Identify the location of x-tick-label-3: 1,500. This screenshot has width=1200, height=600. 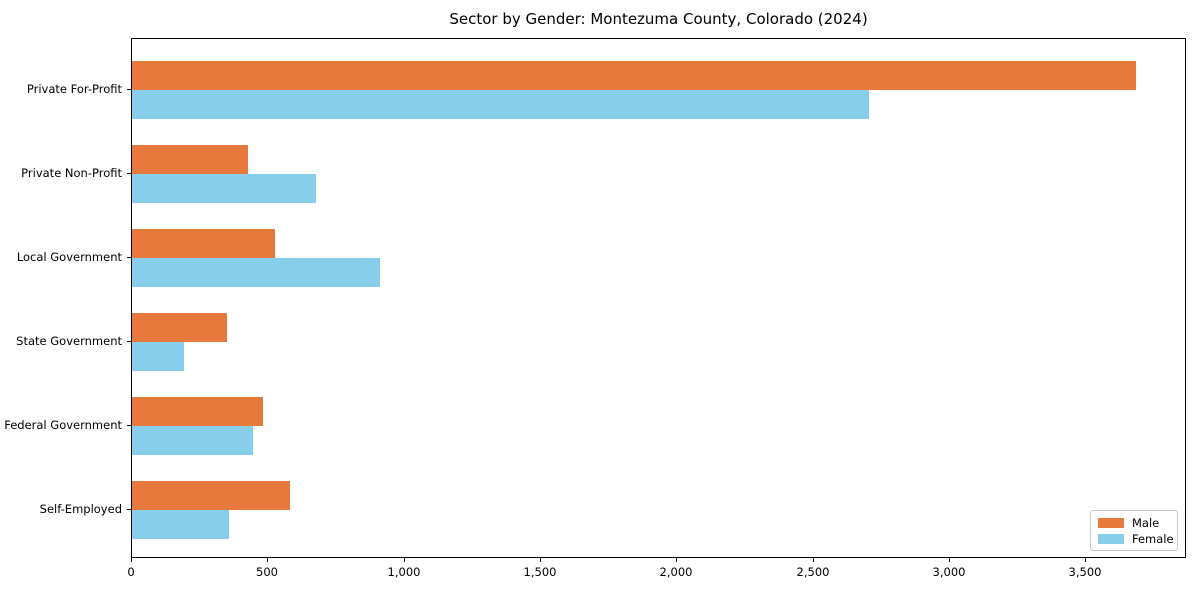
(540, 572).